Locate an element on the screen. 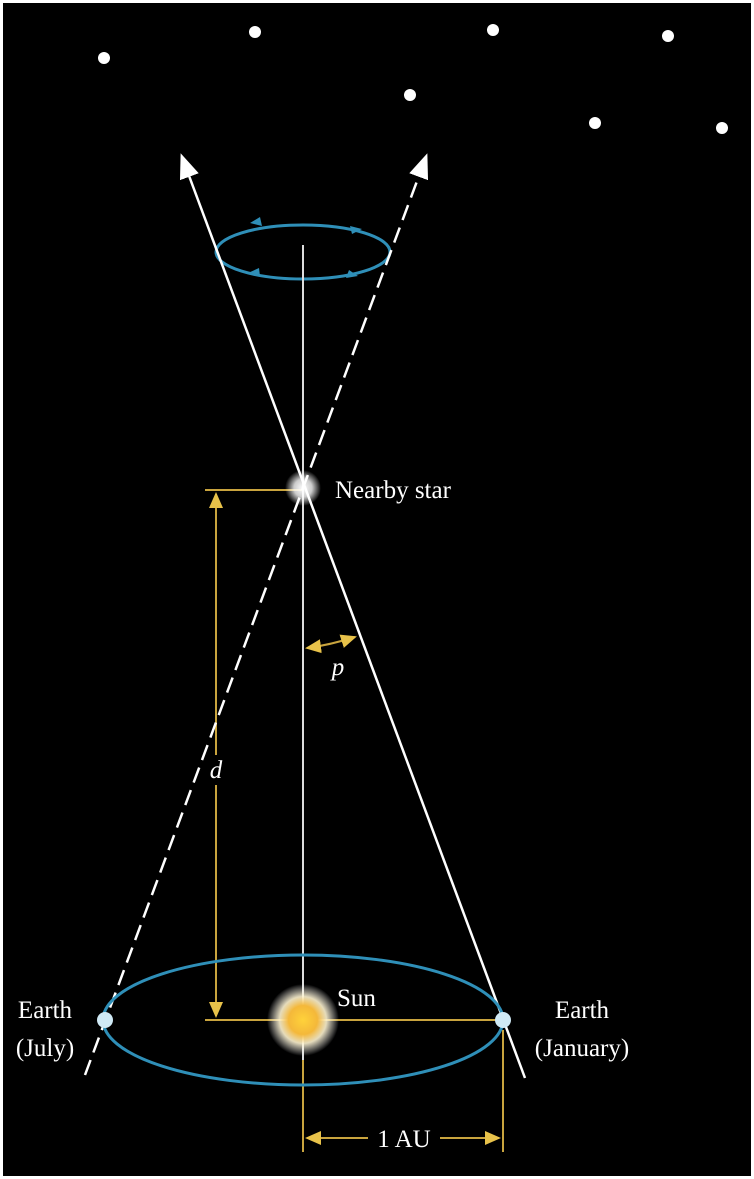 Image resolution: width=754 pixels, height=1179 pixels. motion-arrows is located at coordinates (305, 247).